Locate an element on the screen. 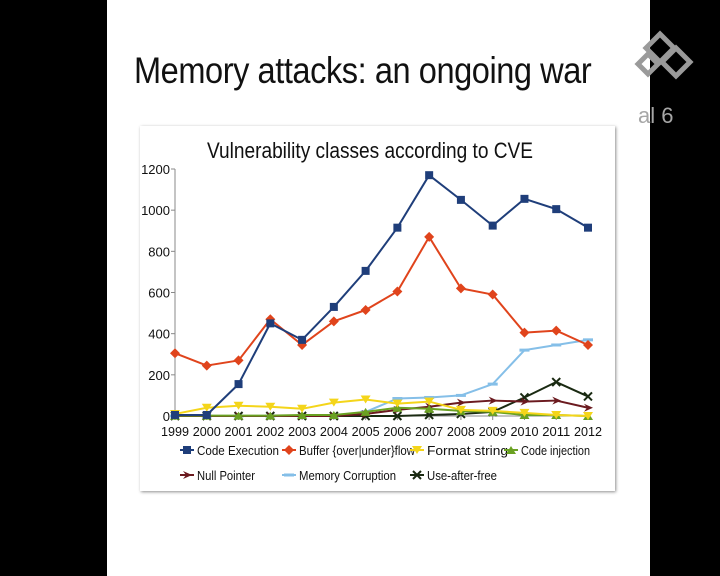 Image resolution: width=720 pixels, height=576 pixels. x-tick-label: 2003 is located at coordinates (302, 431).